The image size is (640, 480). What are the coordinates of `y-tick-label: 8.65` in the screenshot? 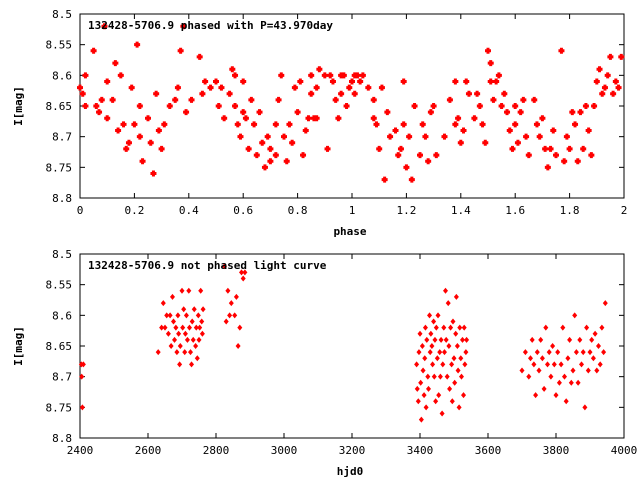 It's located at (59, 346).